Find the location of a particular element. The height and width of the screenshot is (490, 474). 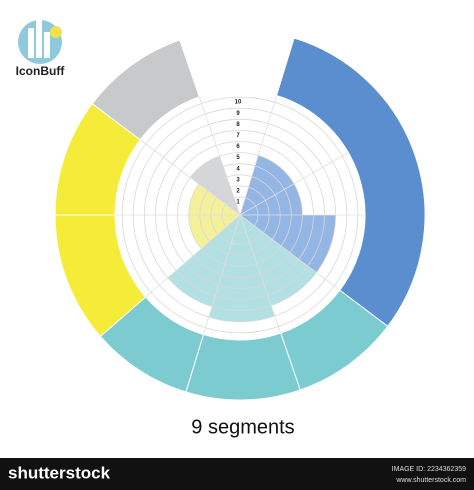

footer-image-id: IMAGE ID: 2234362359 is located at coordinates (429, 469).